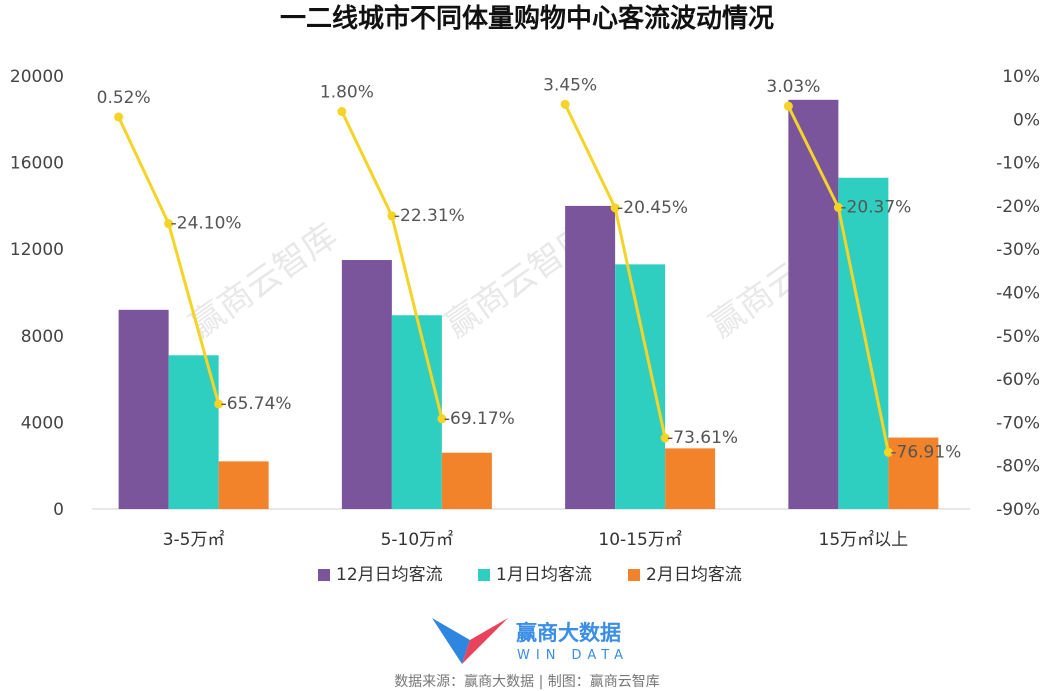 The image size is (1054, 691). What do you see at coordinates (479, 419) in the screenshot?
I see `trend-data-label: -69.17%` at bounding box center [479, 419].